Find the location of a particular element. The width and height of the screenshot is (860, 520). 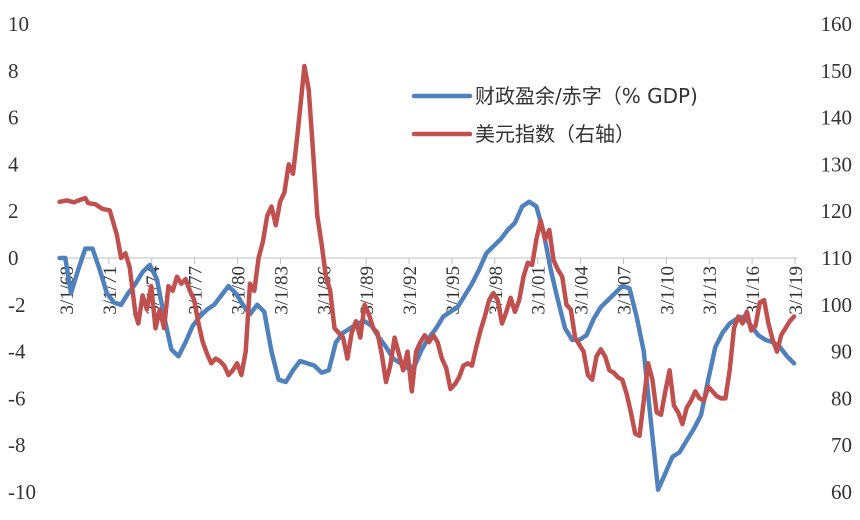

x-tick-label: 3/1/89 is located at coordinates (367, 290).